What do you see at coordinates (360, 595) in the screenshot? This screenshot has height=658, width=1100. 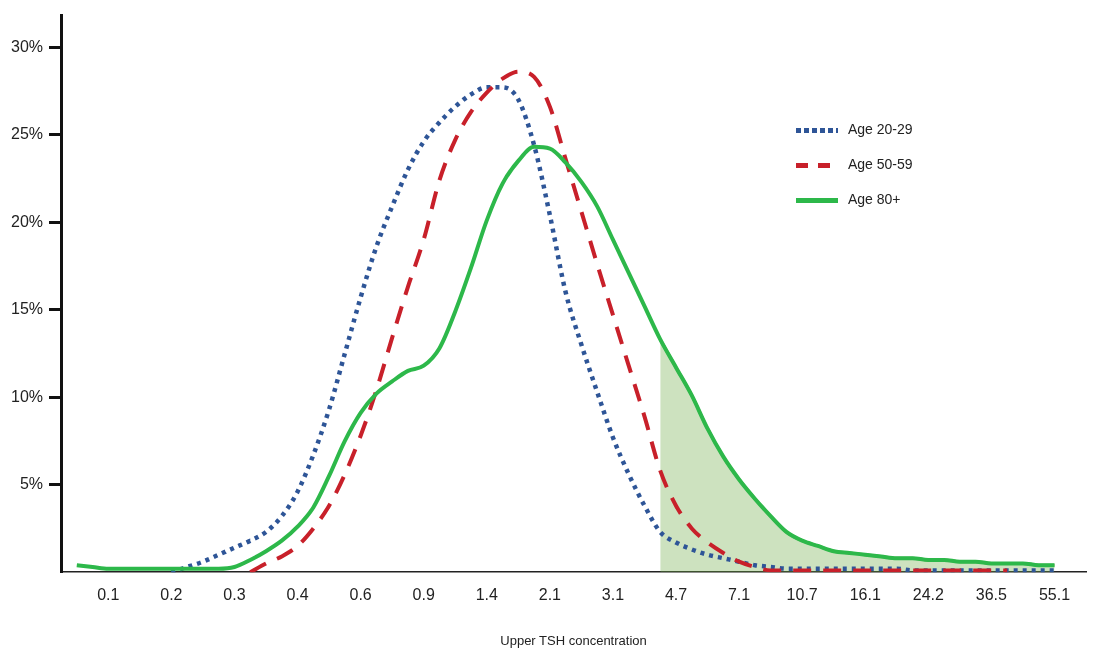 I see `x-tick-label: 0.6` at bounding box center [360, 595].